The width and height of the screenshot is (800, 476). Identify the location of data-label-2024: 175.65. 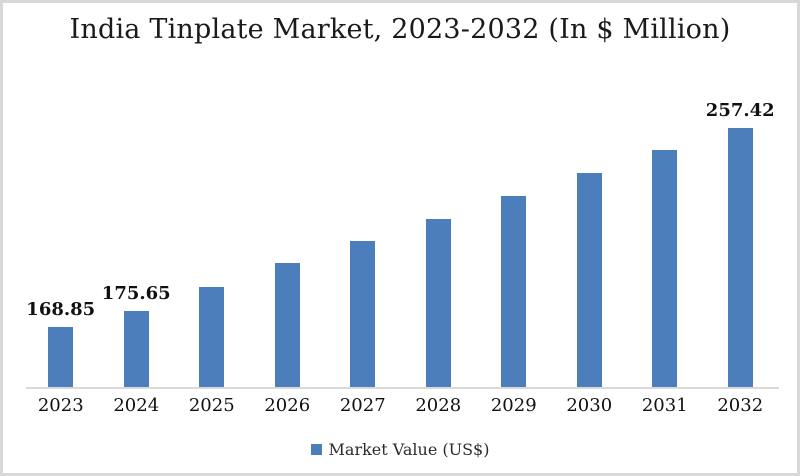
(136, 293).